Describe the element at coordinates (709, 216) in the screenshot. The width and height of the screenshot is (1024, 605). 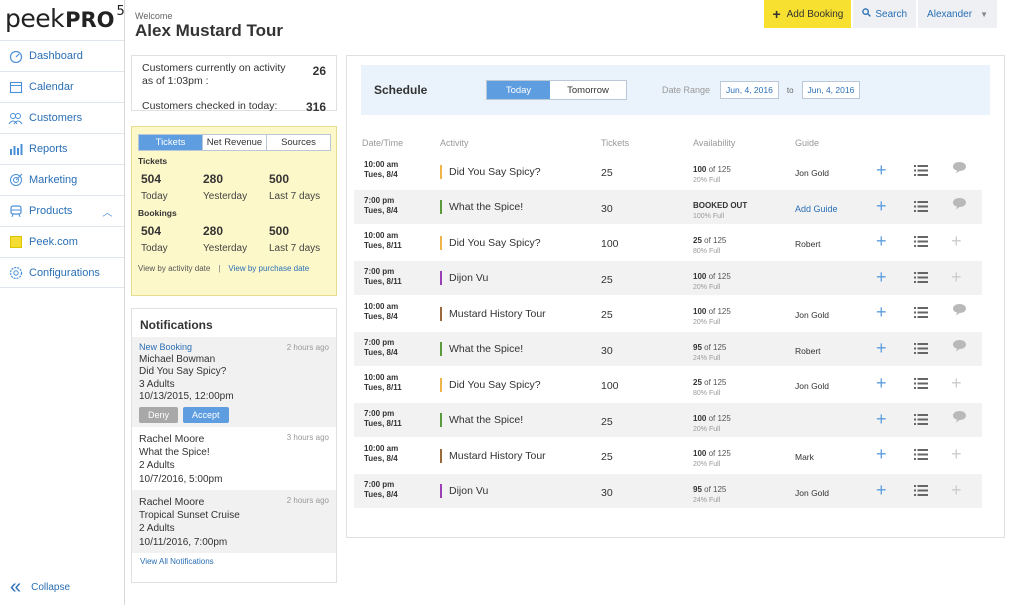
I see `availability-percent: 100% Full` at that location.